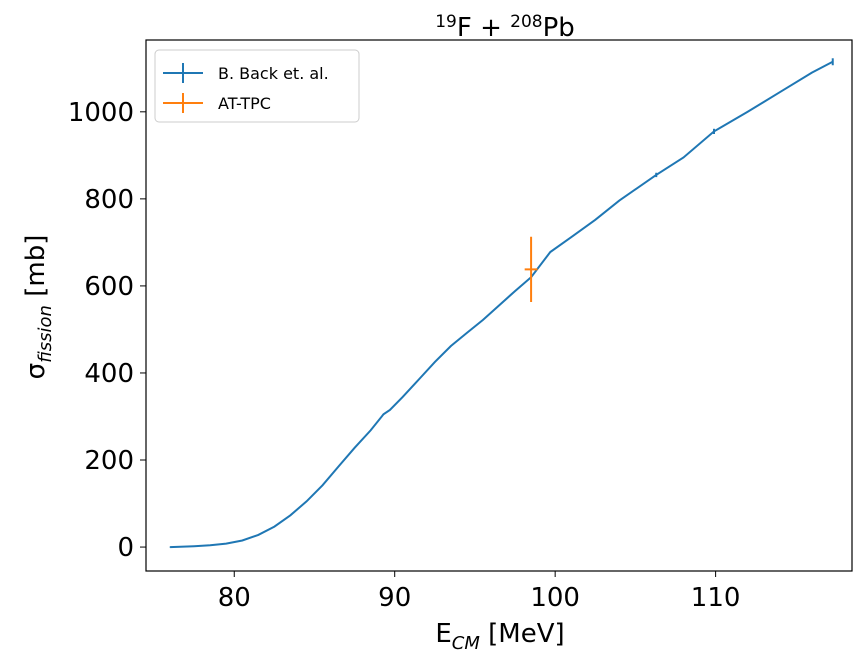 The width and height of the screenshot is (854, 651). I want to click on chart-title: 19F + 208Pb, so click(505, 27).